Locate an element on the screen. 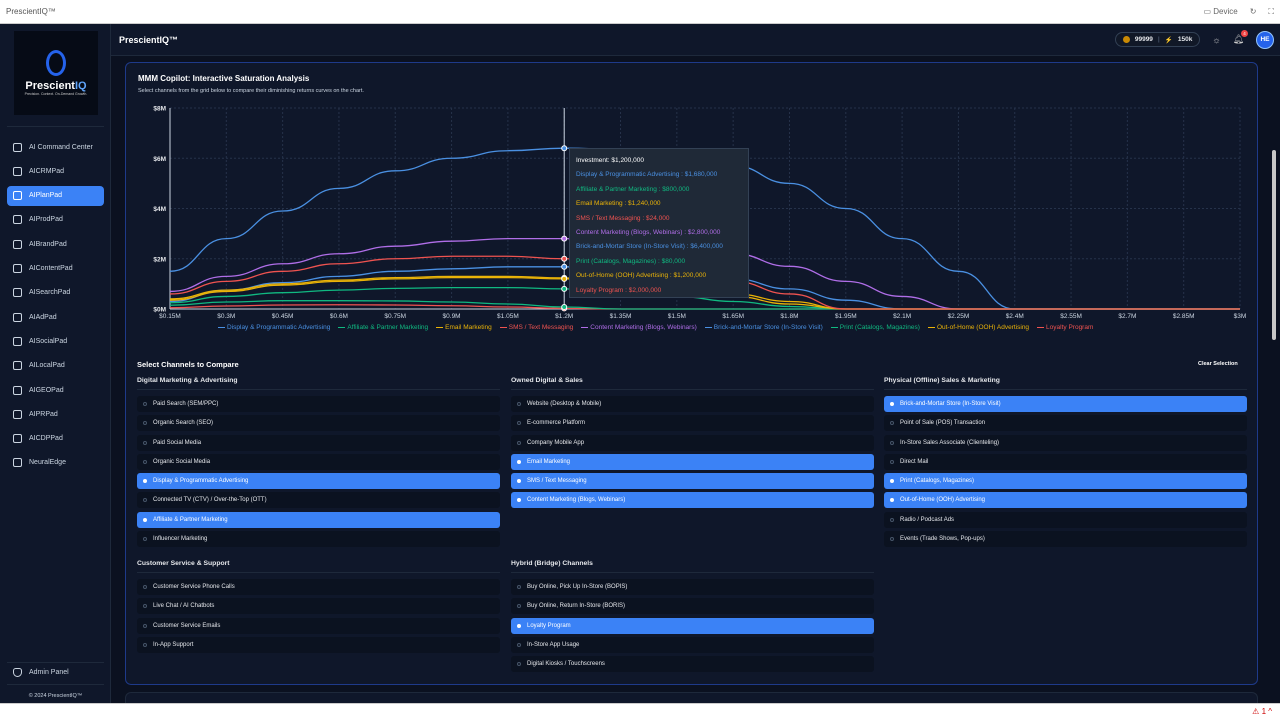  device-button: ▭ Device is located at coordinates (1220, 11).